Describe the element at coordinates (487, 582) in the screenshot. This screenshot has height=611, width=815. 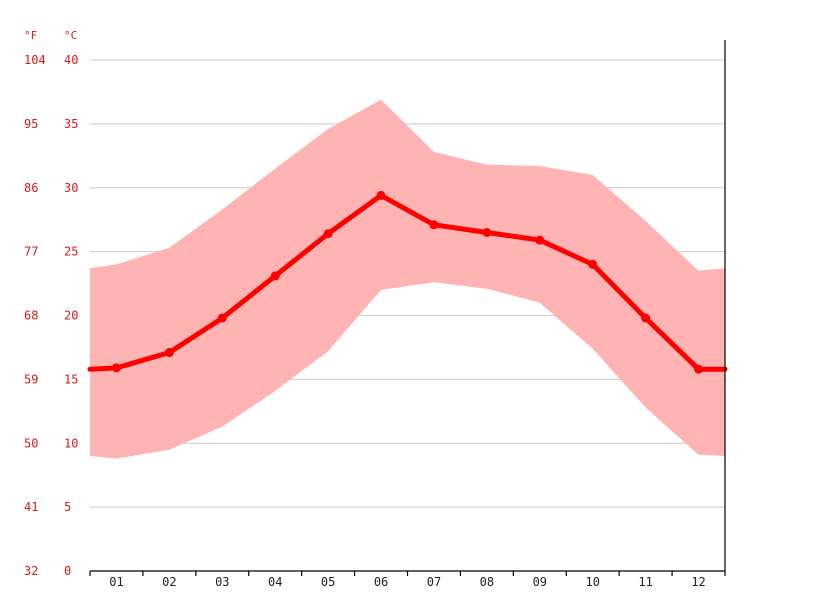
I see `x-tick-label-month: 08` at that location.